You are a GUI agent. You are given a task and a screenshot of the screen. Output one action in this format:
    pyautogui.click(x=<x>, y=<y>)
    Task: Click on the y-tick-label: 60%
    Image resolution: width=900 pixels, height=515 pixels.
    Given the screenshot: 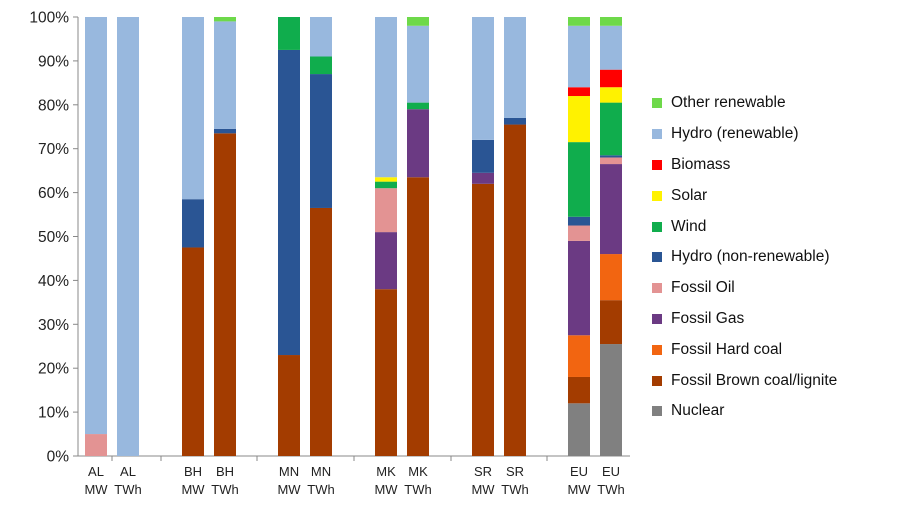 What is the action you would take?
    pyautogui.click(x=53, y=193)
    